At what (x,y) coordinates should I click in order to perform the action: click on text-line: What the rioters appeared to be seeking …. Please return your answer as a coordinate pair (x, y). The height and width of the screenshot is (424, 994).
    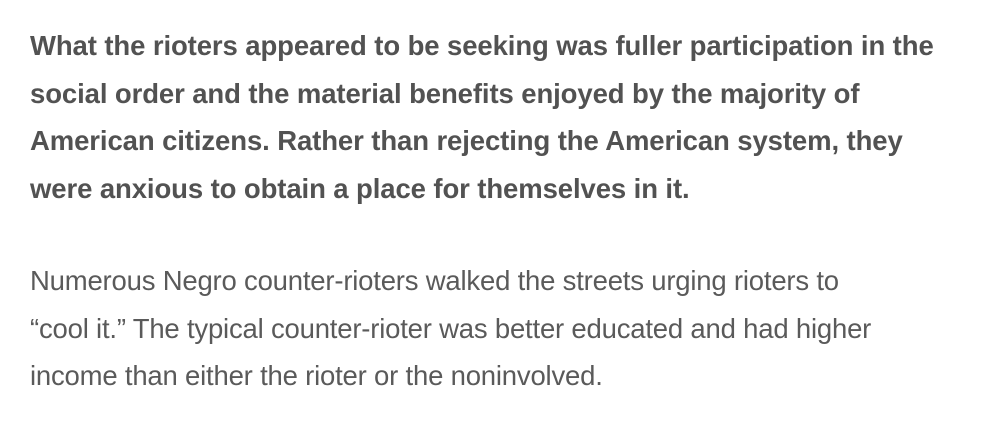
    Looking at the image, I should click on (482, 45).